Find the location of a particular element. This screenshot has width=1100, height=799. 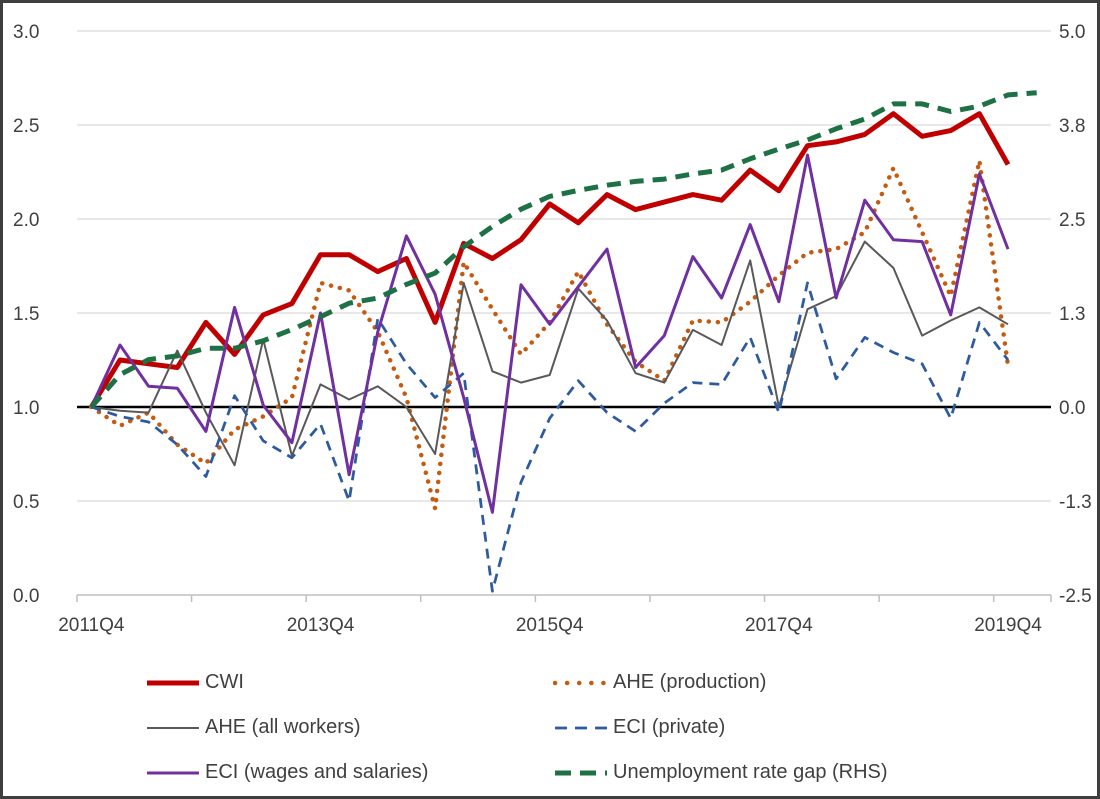

legend-item: ECI (private) is located at coordinates (720, 727).